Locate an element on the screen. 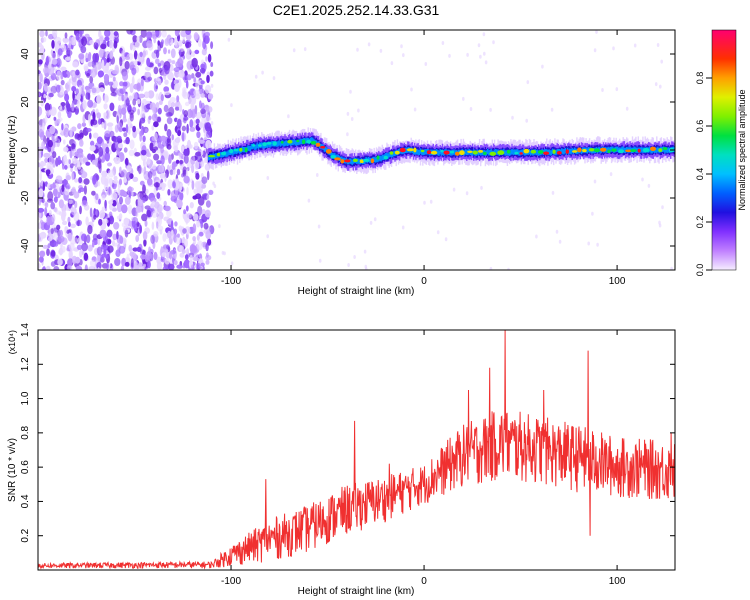 The height and width of the screenshot is (600, 750). colorbar-ticks: 0.0 0.2 0.4 0.6 0.8 is located at coordinates (703, 174).